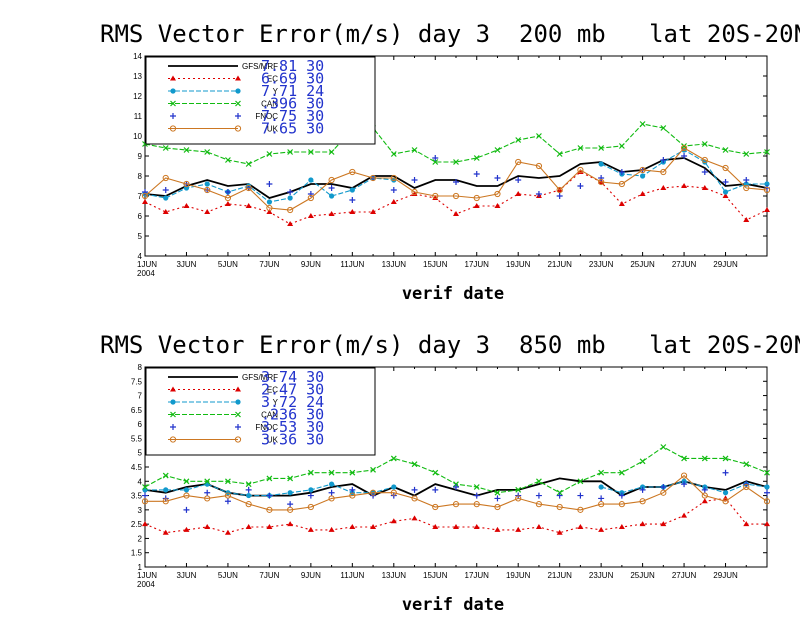  Describe the element at coordinates (292, 402) in the screenshot. I see `legend-stats-y: 3.72 24` at that location.